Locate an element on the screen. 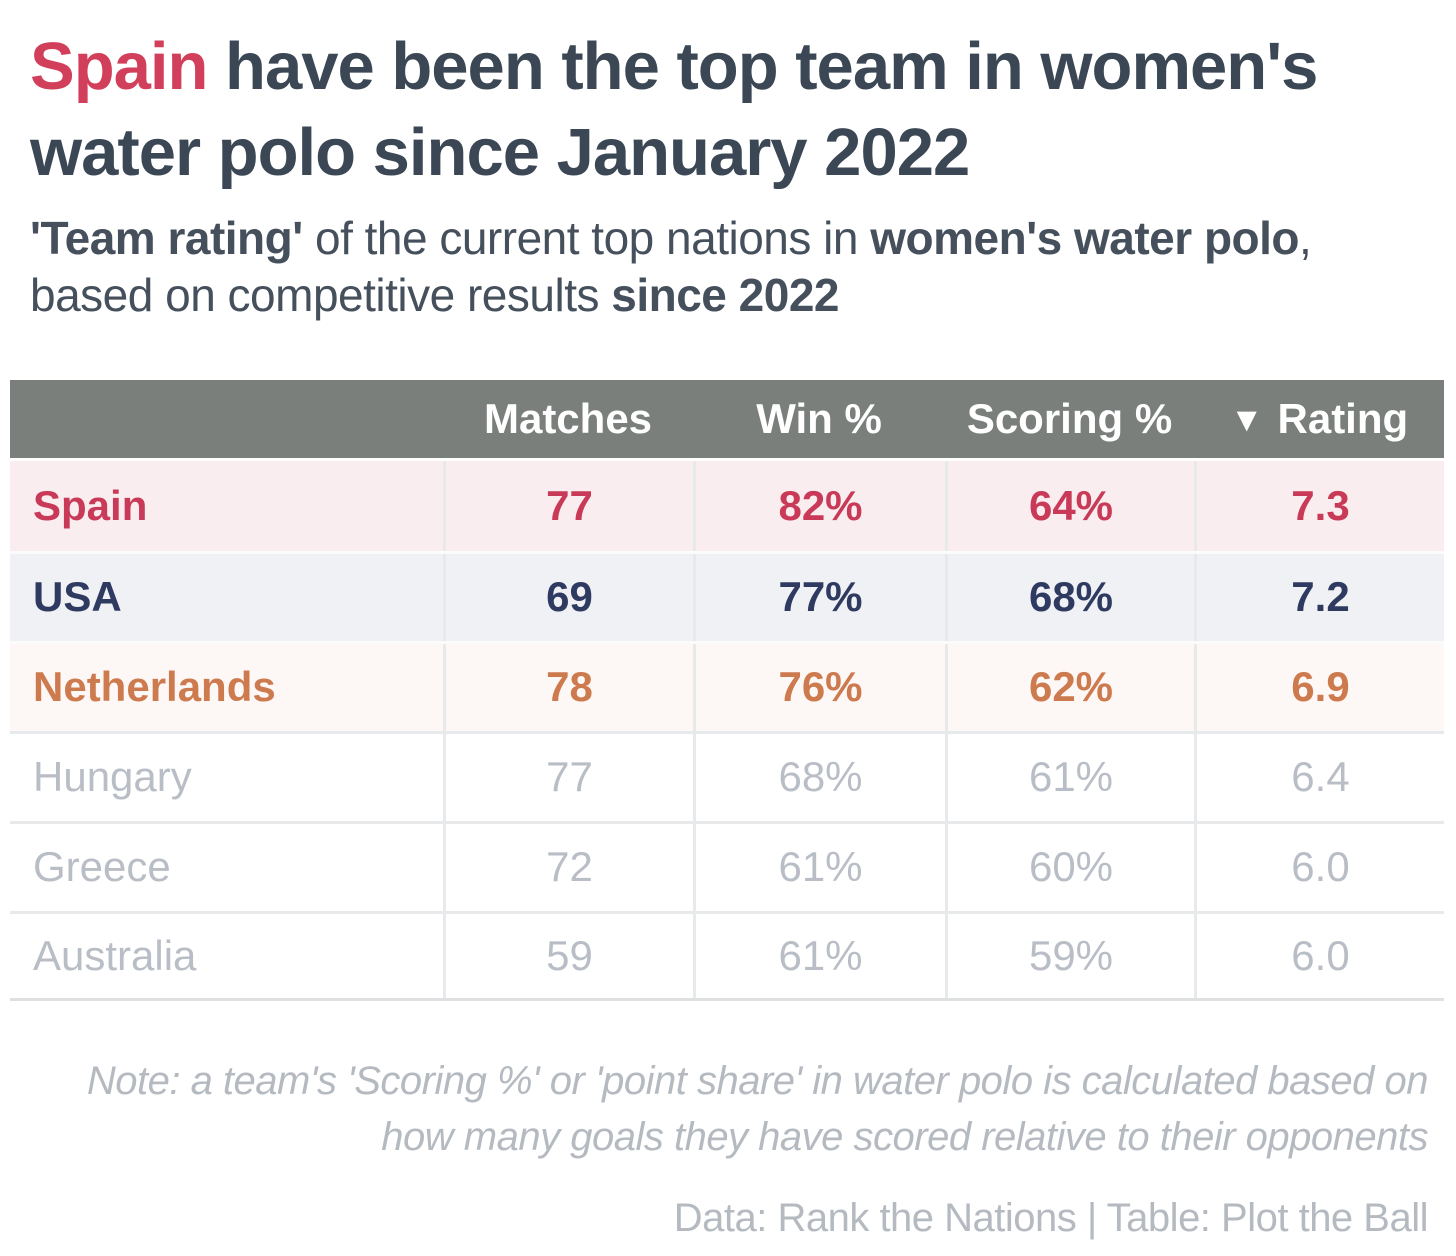  table-header-row: Matches Win % Scoring % ▼ Rating is located at coordinates (727, 420).